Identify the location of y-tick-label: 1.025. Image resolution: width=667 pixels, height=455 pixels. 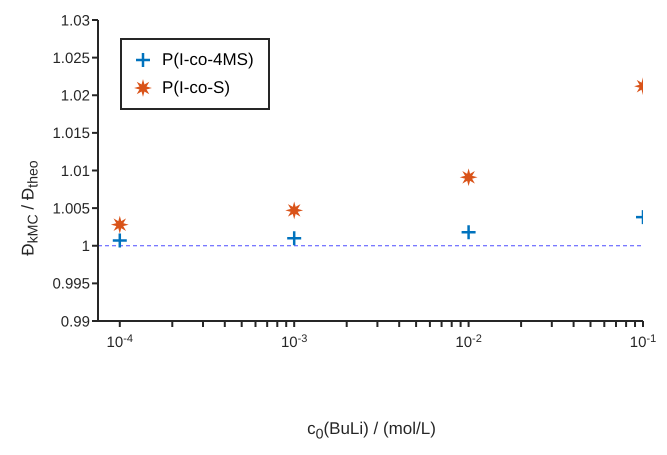
(71, 58).